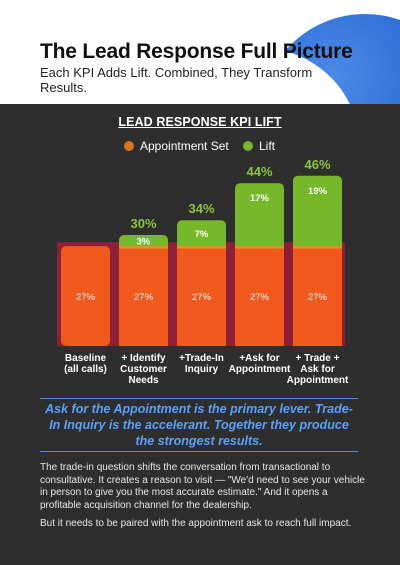 The image size is (400, 565). What do you see at coordinates (260, 364) in the screenshot?
I see `category-label-3: +Ask for Appointment` at bounding box center [260, 364].